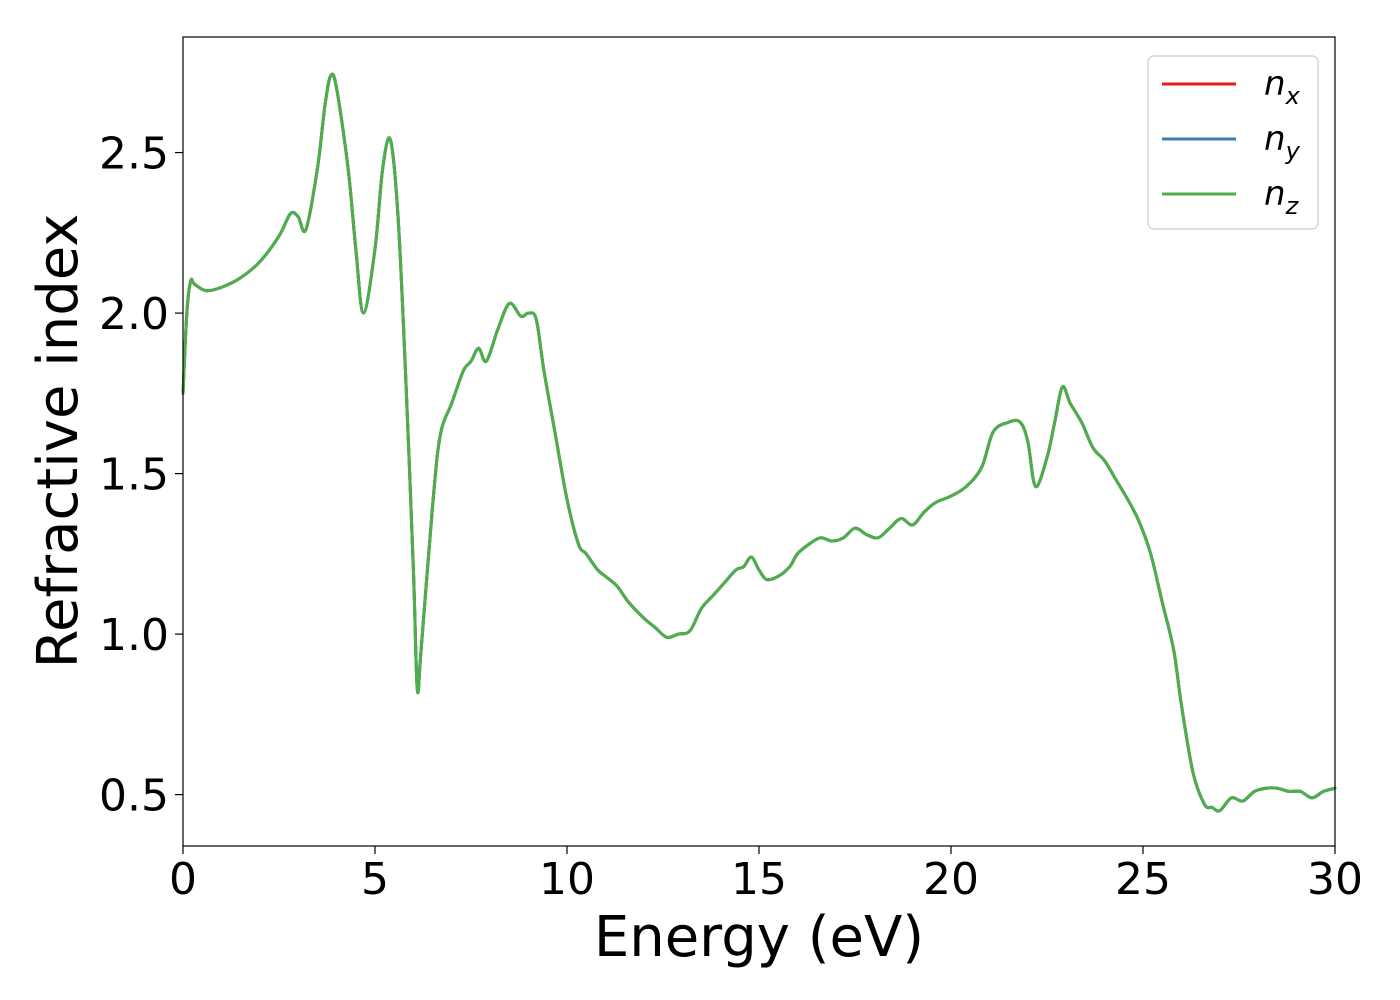 The width and height of the screenshot is (1400, 1000). What do you see at coordinates (1233, 142) in the screenshot?
I see `legend-box` at bounding box center [1233, 142].